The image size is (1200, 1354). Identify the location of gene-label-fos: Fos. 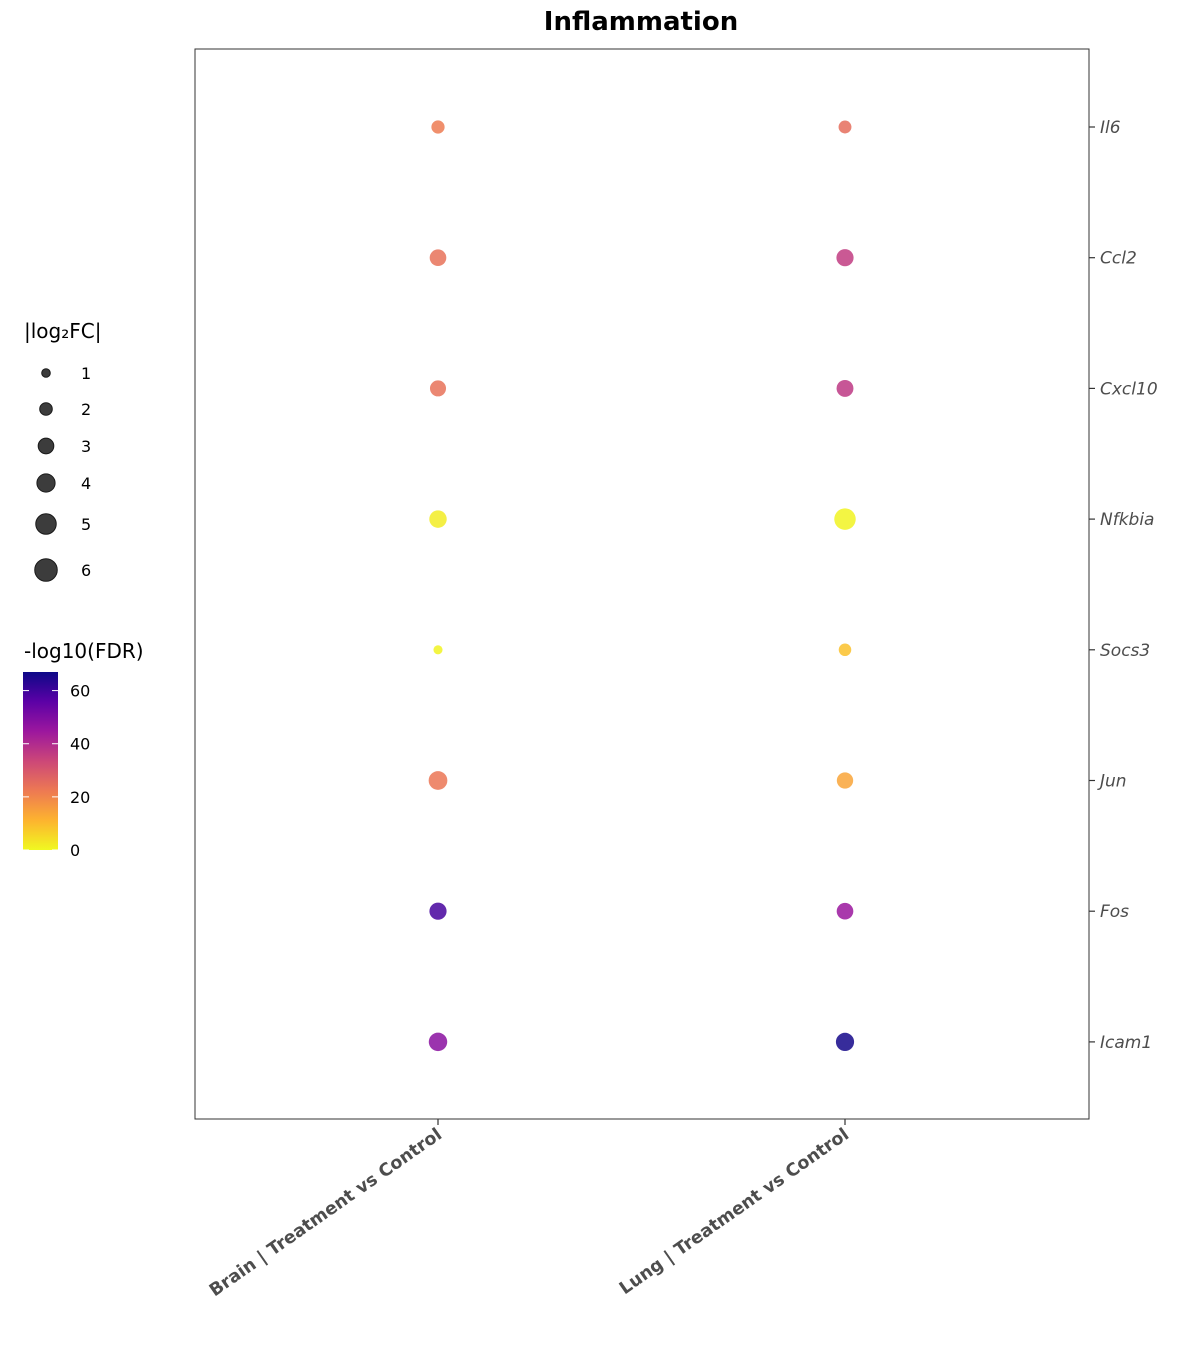
(1114, 912).